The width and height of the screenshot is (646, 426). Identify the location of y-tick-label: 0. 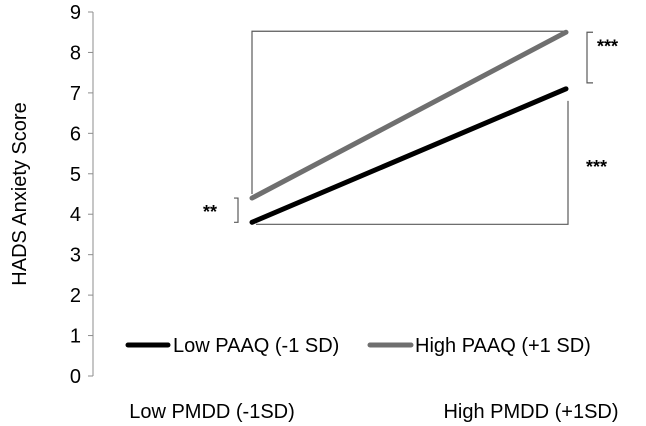
(75, 377).